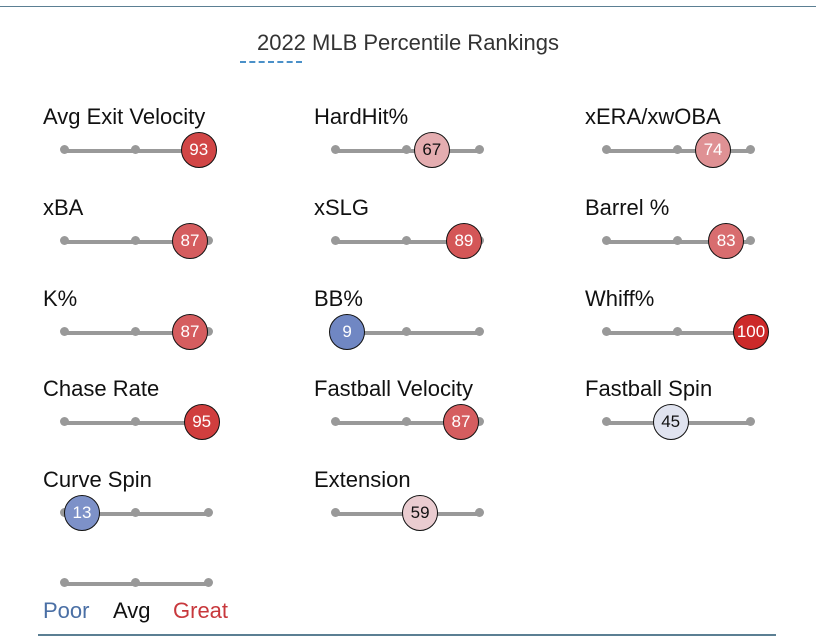 The width and height of the screenshot is (816, 644). What do you see at coordinates (342, 207) in the screenshot?
I see `metric-label: xSLG` at bounding box center [342, 207].